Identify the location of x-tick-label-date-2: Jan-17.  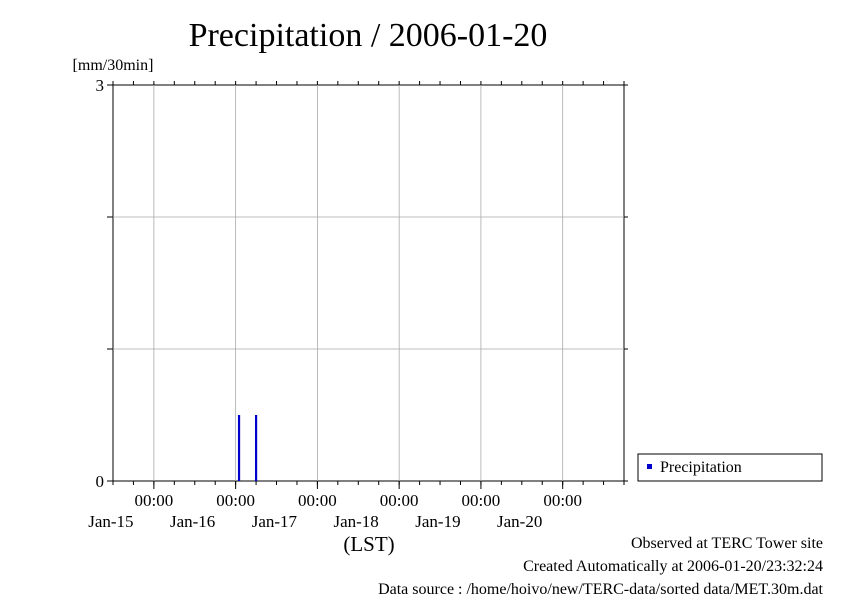
(275, 521).